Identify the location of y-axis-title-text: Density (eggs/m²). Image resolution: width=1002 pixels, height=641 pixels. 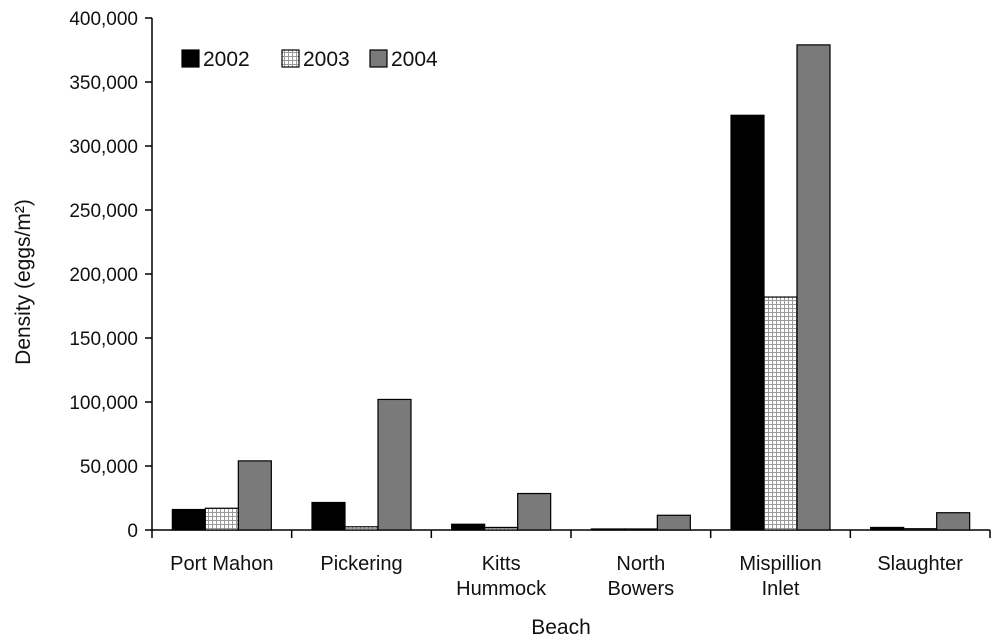
(23, 282).